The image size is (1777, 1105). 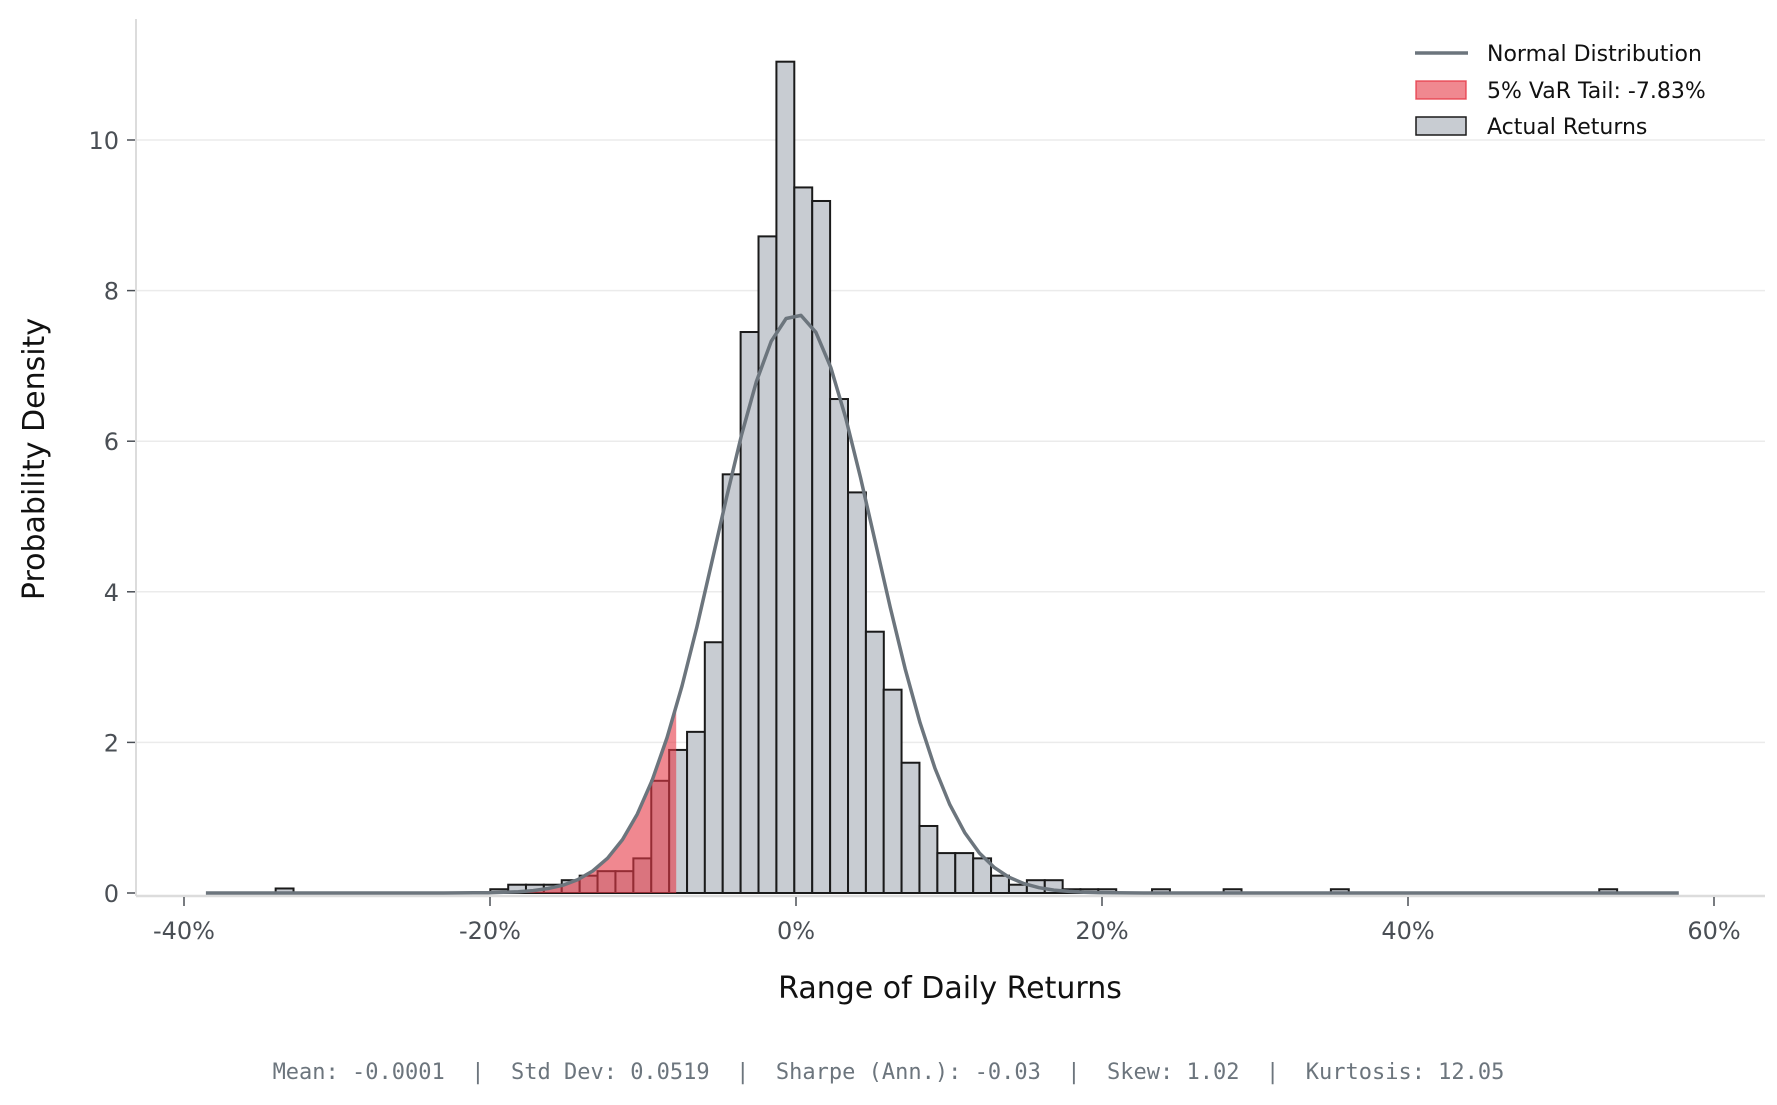 What do you see at coordinates (1405, 1072) in the screenshot?
I see `stat-kurtosis: Kurtosis: 12.05` at bounding box center [1405, 1072].